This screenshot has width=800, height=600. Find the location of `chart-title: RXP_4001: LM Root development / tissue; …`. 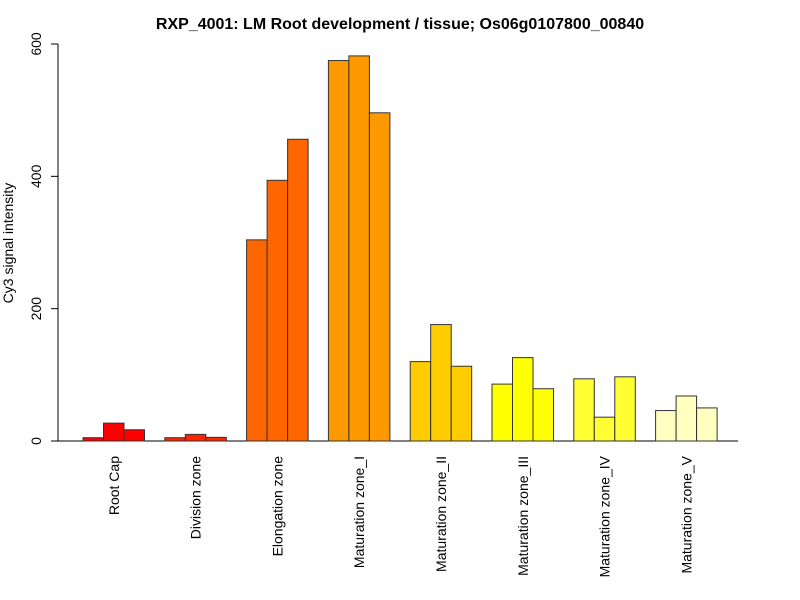

chart-title: RXP_4001: LM Root development / tissue; … is located at coordinates (400, 24).